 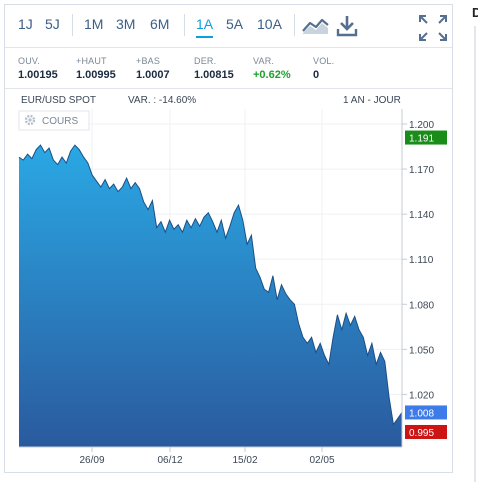 What do you see at coordinates (421, 170) in the screenshot?
I see `y-tick-label: 1.170` at bounding box center [421, 170].